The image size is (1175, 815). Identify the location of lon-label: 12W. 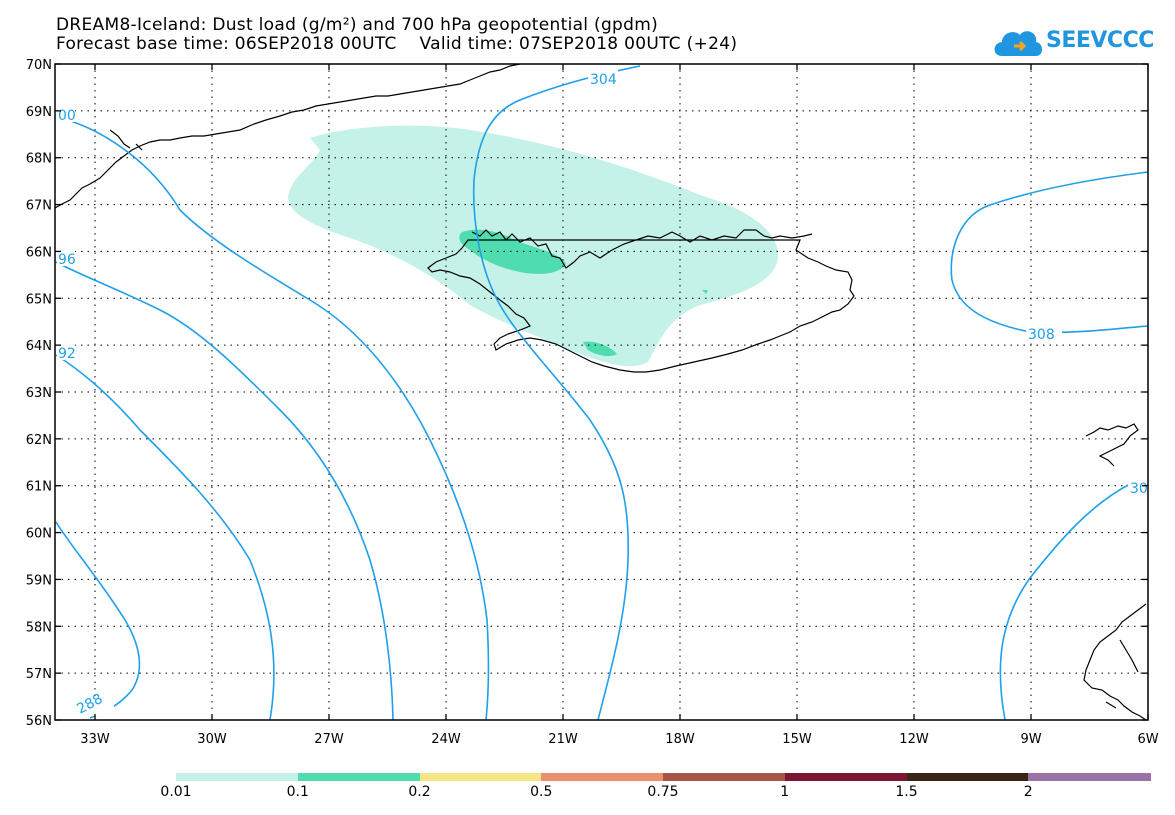
(914, 739).